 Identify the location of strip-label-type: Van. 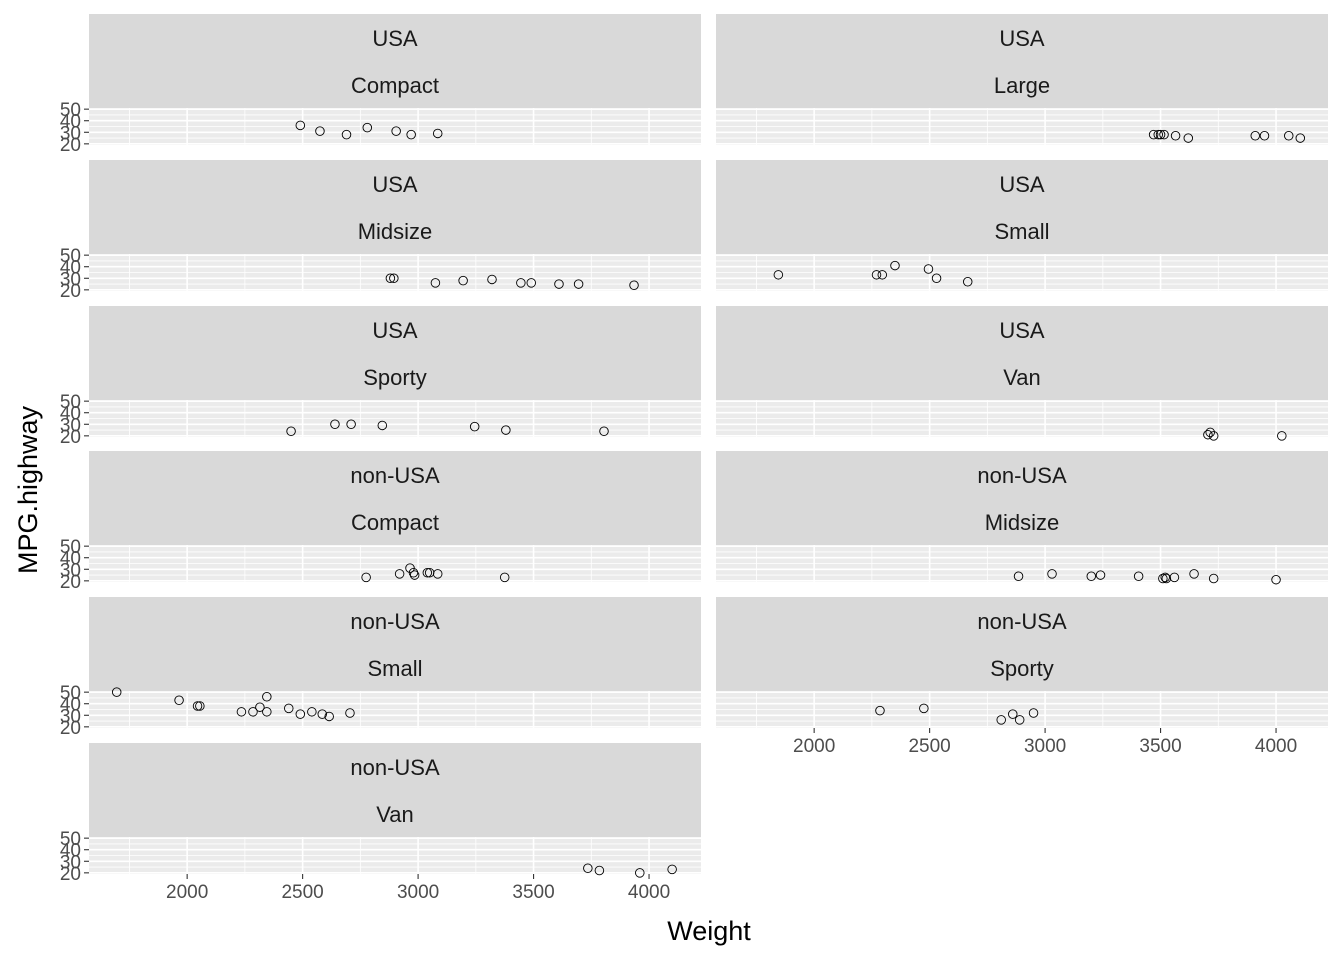
(1022, 377).